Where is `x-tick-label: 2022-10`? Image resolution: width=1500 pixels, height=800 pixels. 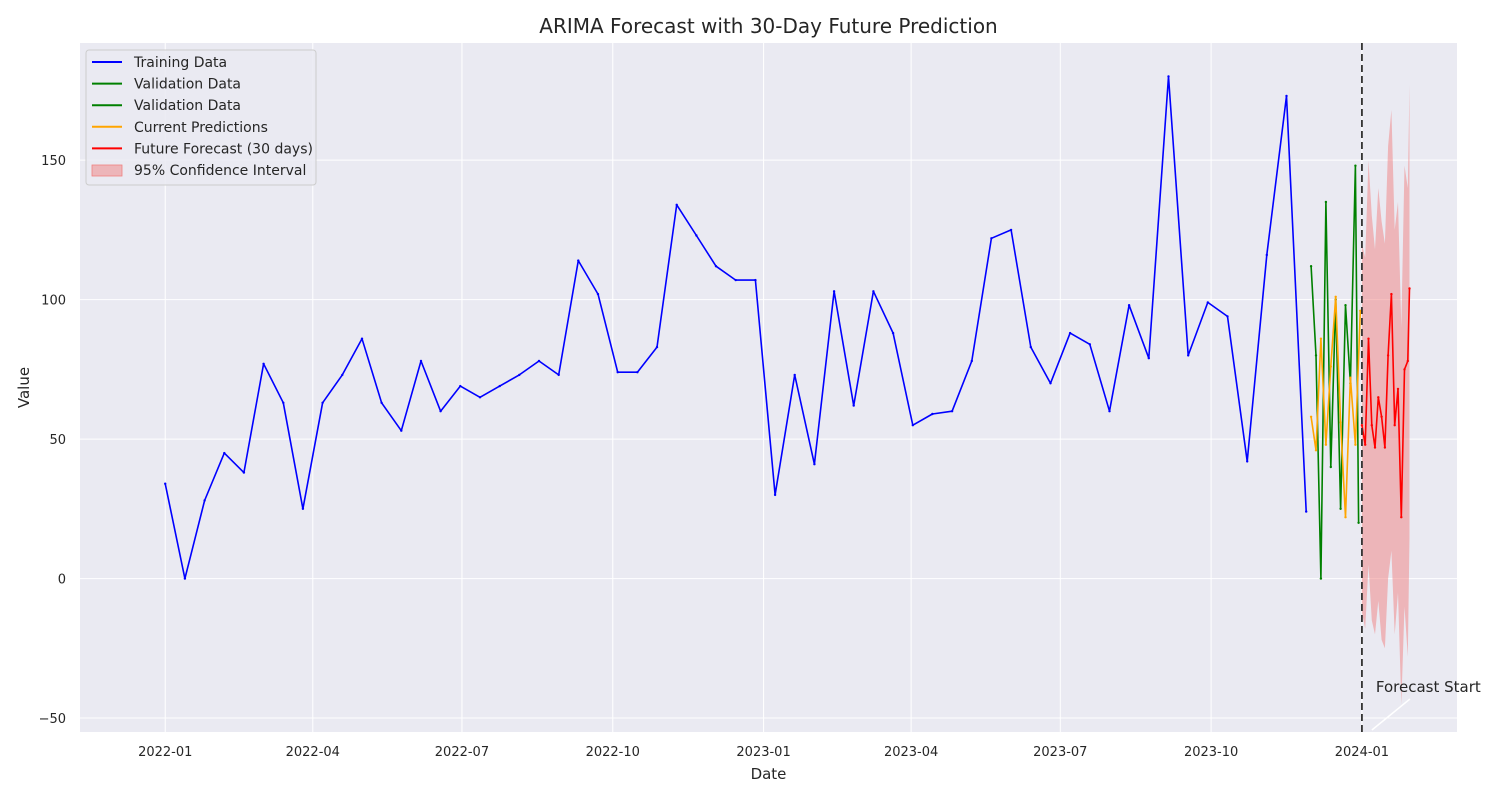 x-tick-label: 2022-10 is located at coordinates (613, 752).